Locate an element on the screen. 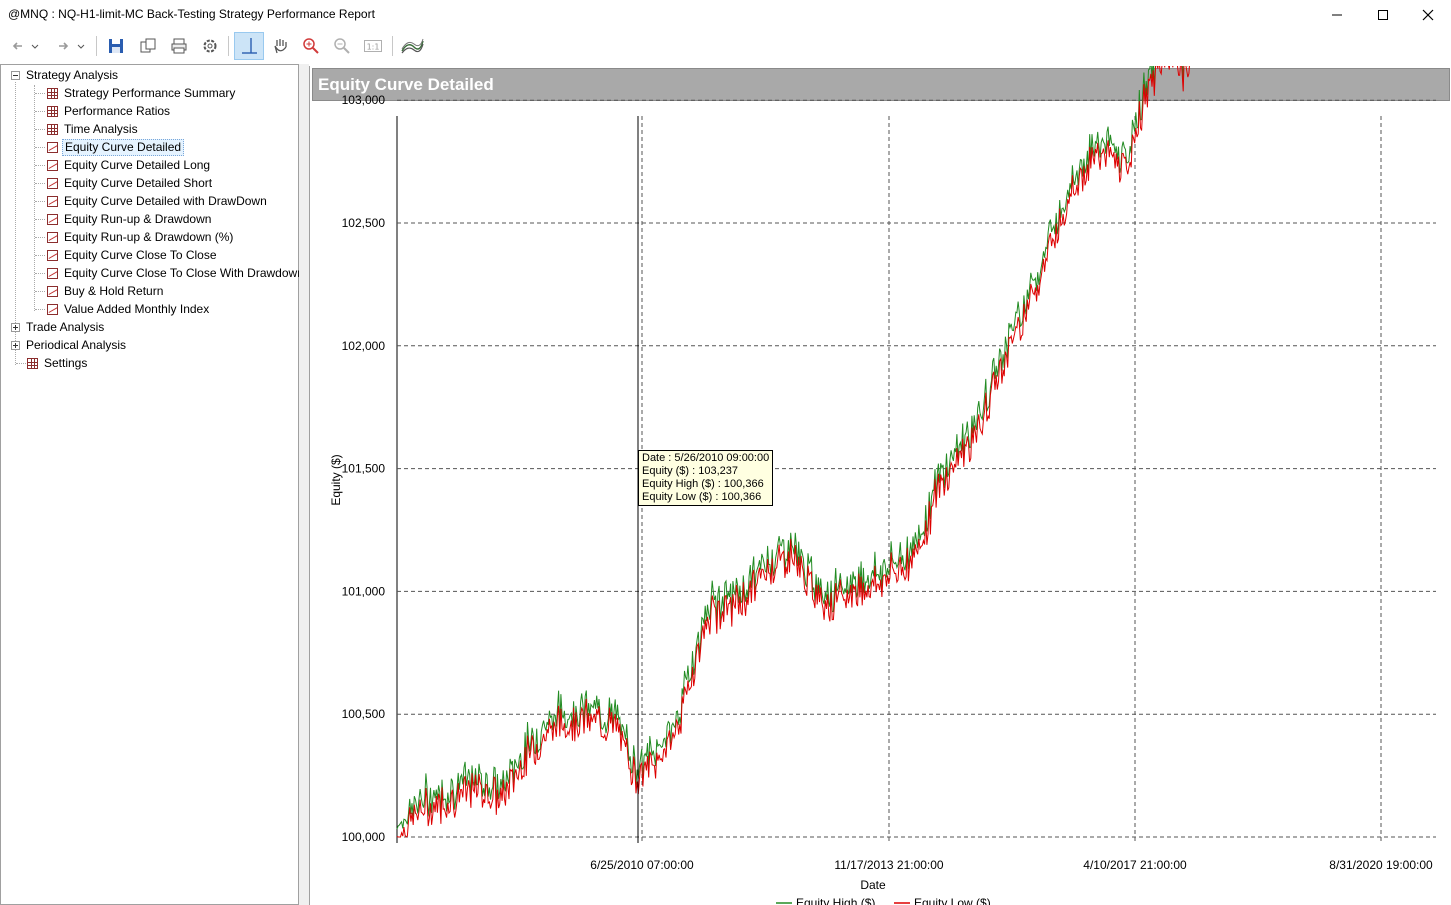 This screenshot has width=1451, height=905. tree-item: Time Analysis is located at coordinates (93, 129).